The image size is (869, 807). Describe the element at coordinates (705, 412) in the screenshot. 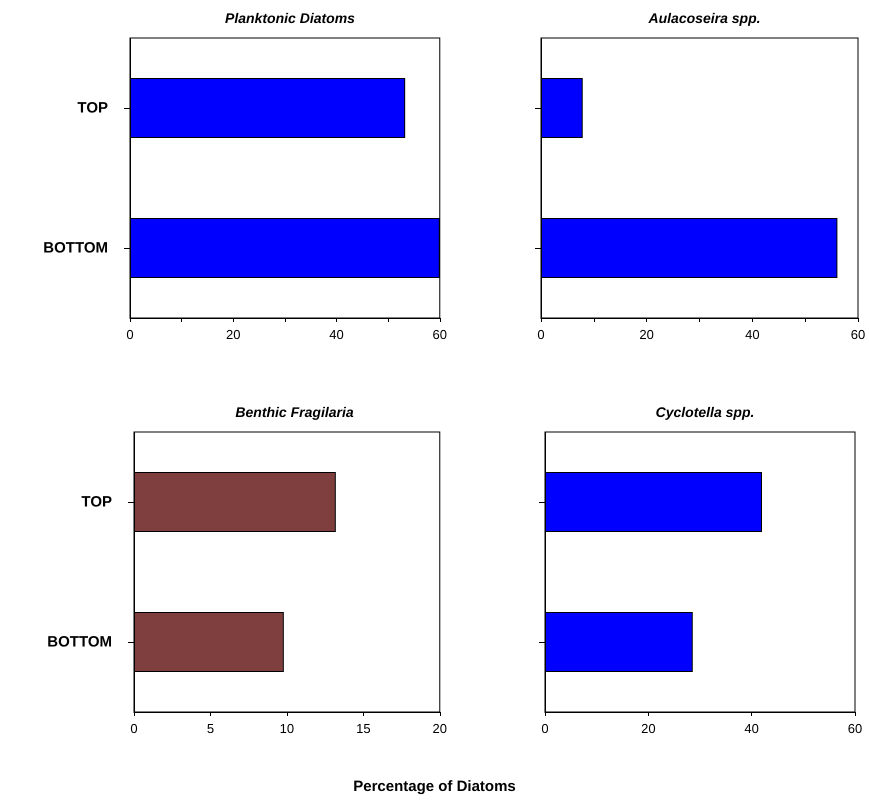

I see `chart-title: Cyclotella spp.` at that location.